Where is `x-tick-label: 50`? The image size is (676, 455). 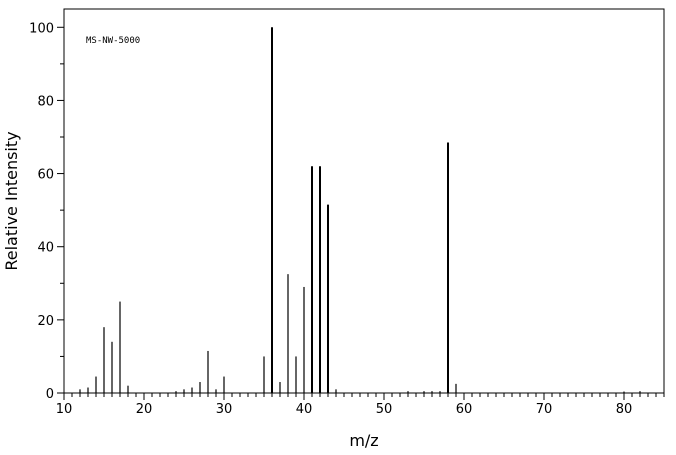
x-tick-label: 50 is located at coordinates (384, 409).